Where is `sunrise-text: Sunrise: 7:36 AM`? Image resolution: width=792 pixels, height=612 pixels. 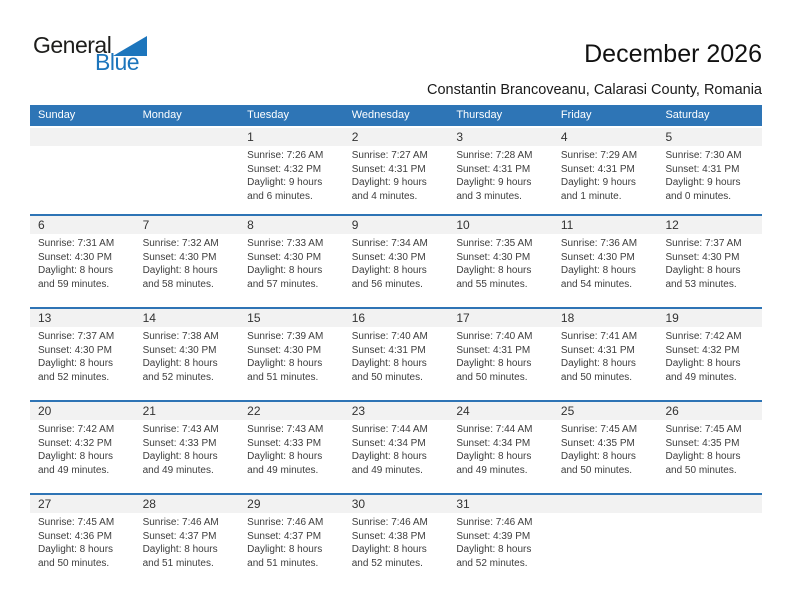 sunrise-text: Sunrise: 7:36 AM is located at coordinates (599, 243).